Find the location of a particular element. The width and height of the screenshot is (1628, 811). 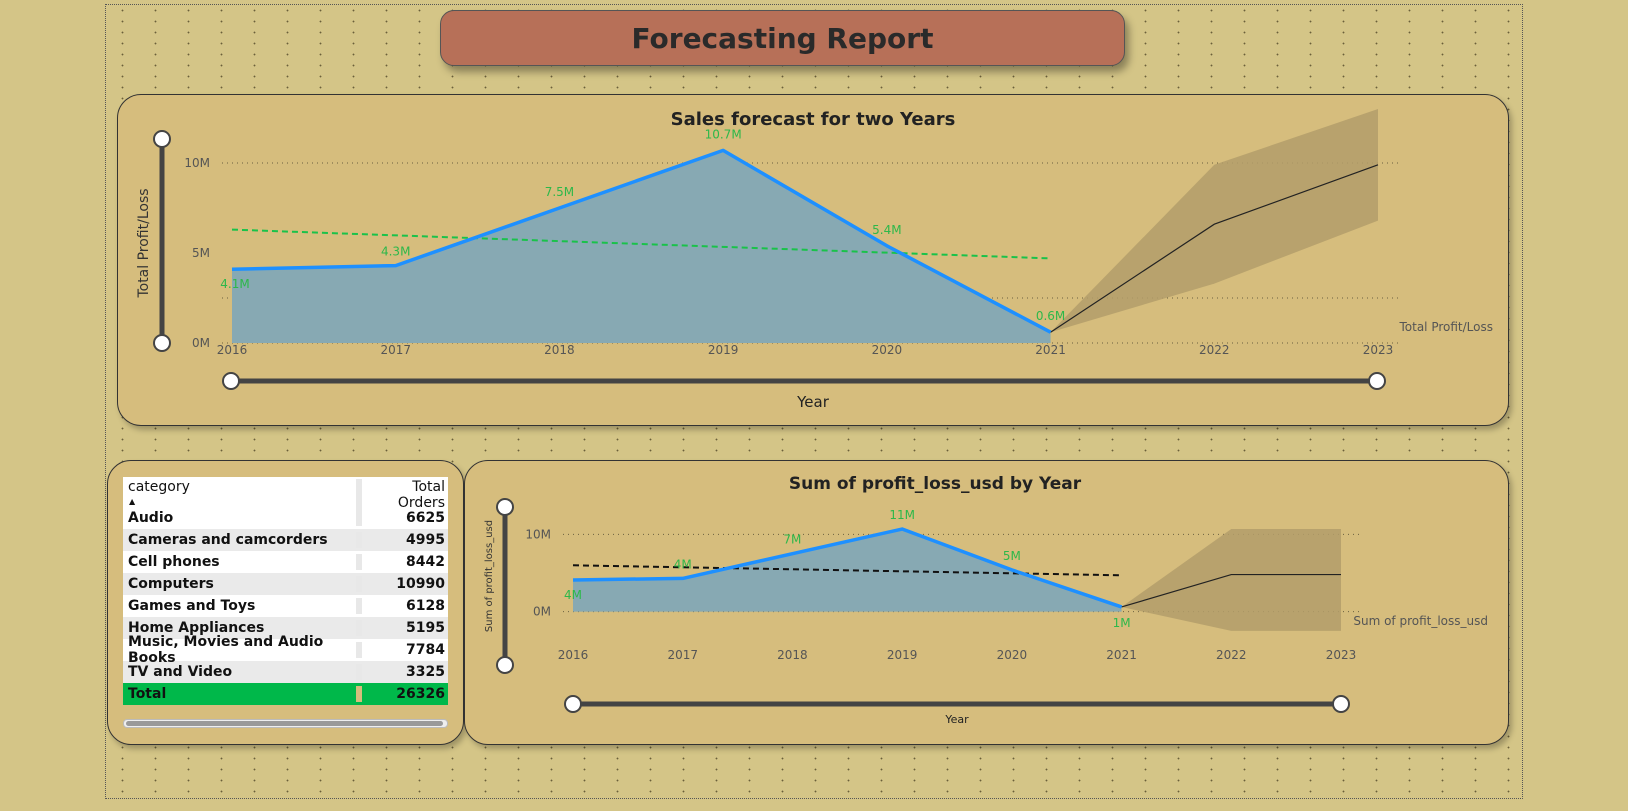

column-header-label: category is located at coordinates (159, 487).